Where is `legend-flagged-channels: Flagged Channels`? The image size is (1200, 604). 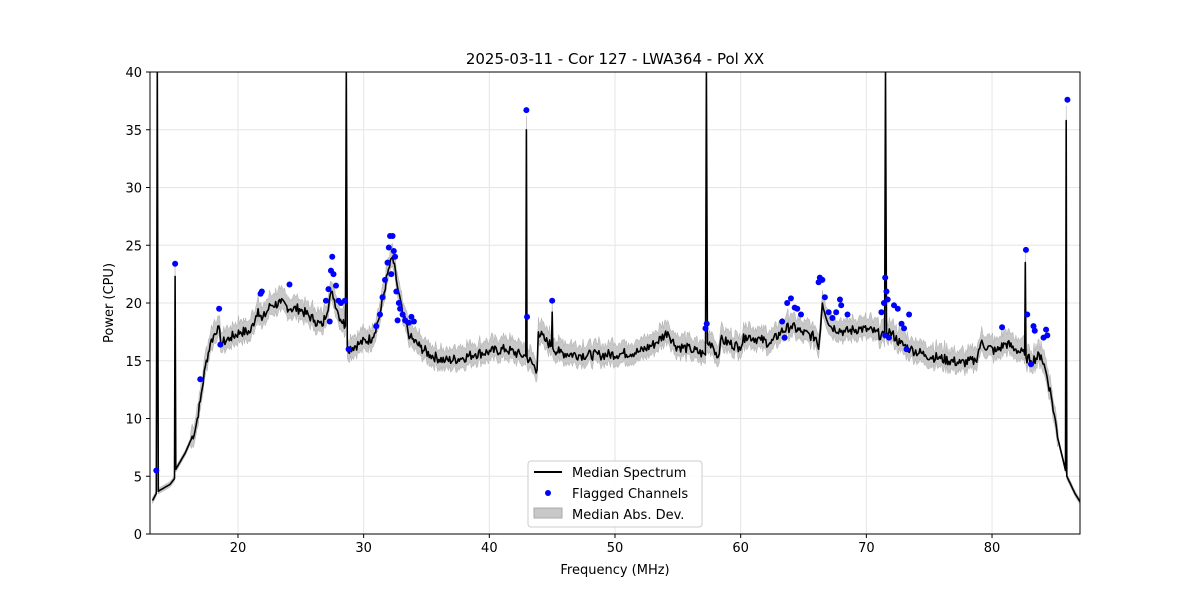 legend-flagged-channels: Flagged Channels is located at coordinates (630, 494).